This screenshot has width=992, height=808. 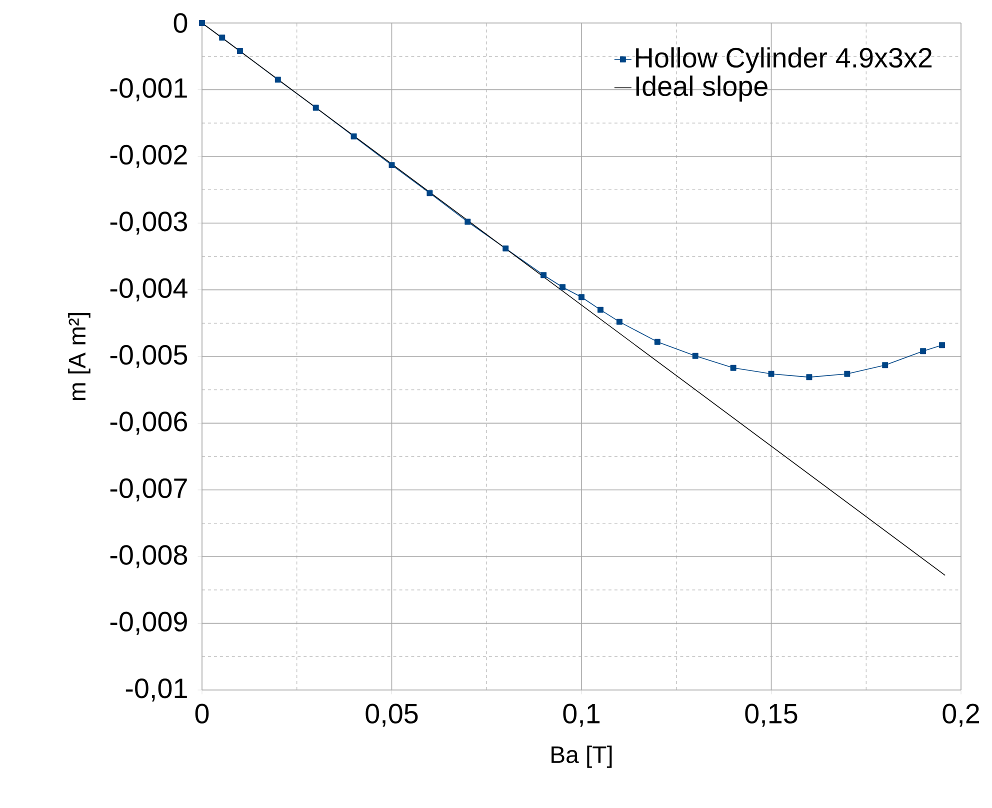 What do you see at coordinates (148, 623) in the screenshot?
I see `y-tick-label: -0,009` at bounding box center [148, 623].